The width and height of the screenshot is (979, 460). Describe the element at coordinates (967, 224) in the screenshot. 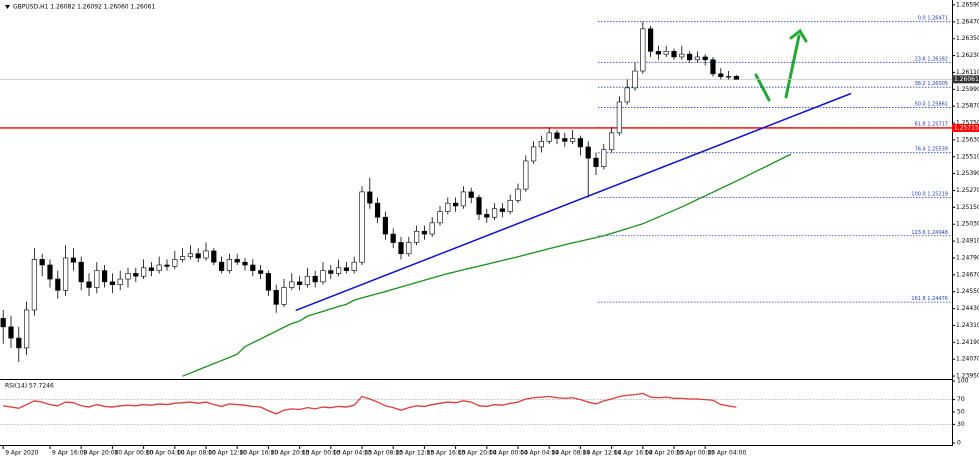

I see `y-tick-label: 1.25030` at that location.